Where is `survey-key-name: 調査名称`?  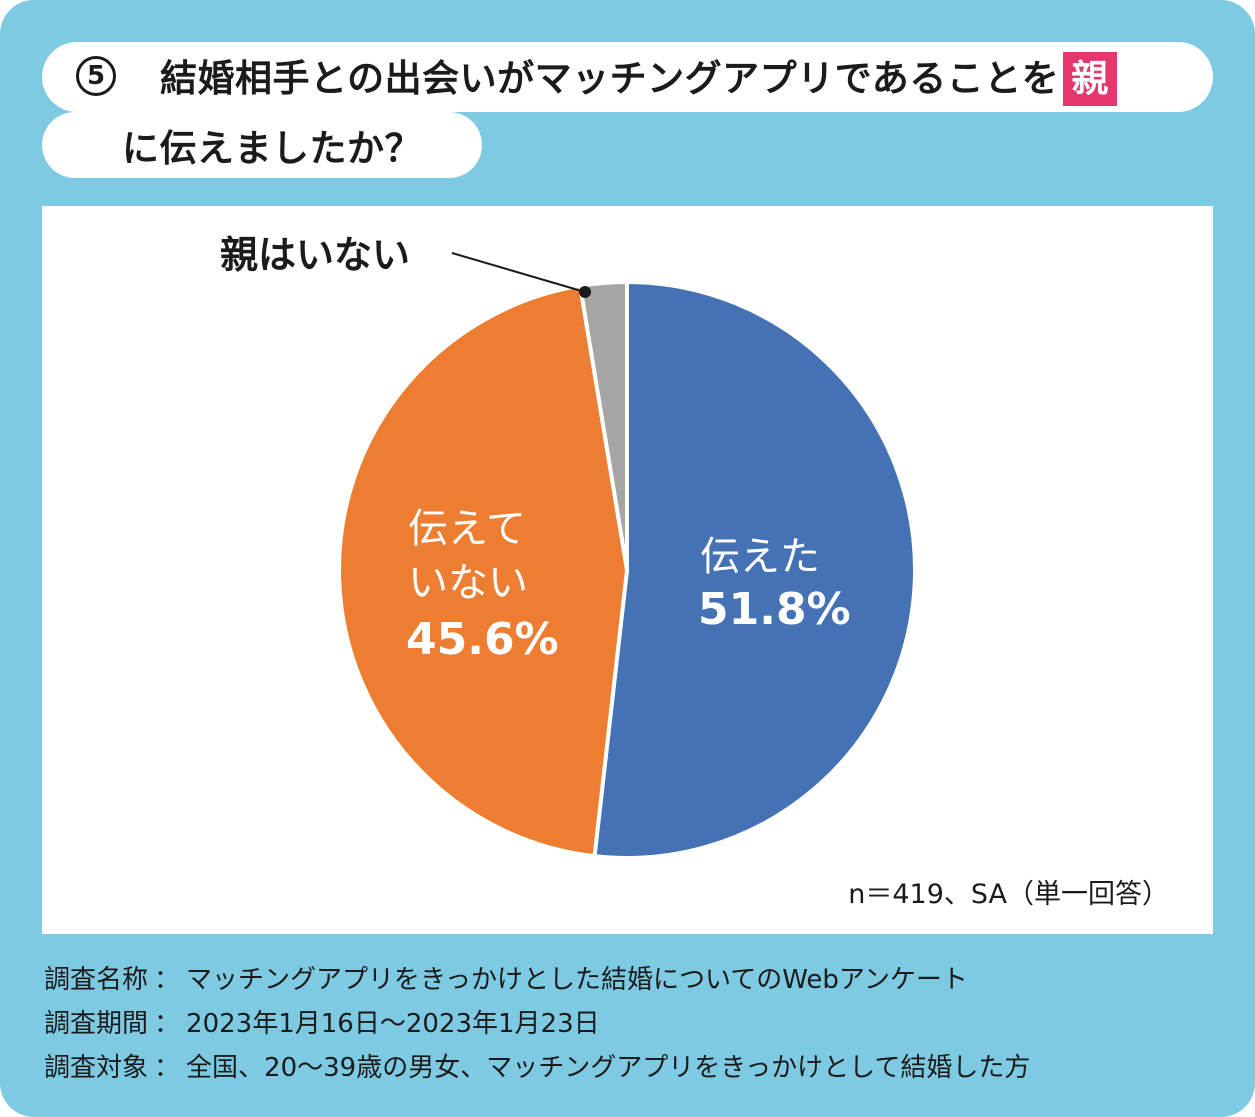 survey-key-name: 調査名称 is located at coordinates (96, 980).